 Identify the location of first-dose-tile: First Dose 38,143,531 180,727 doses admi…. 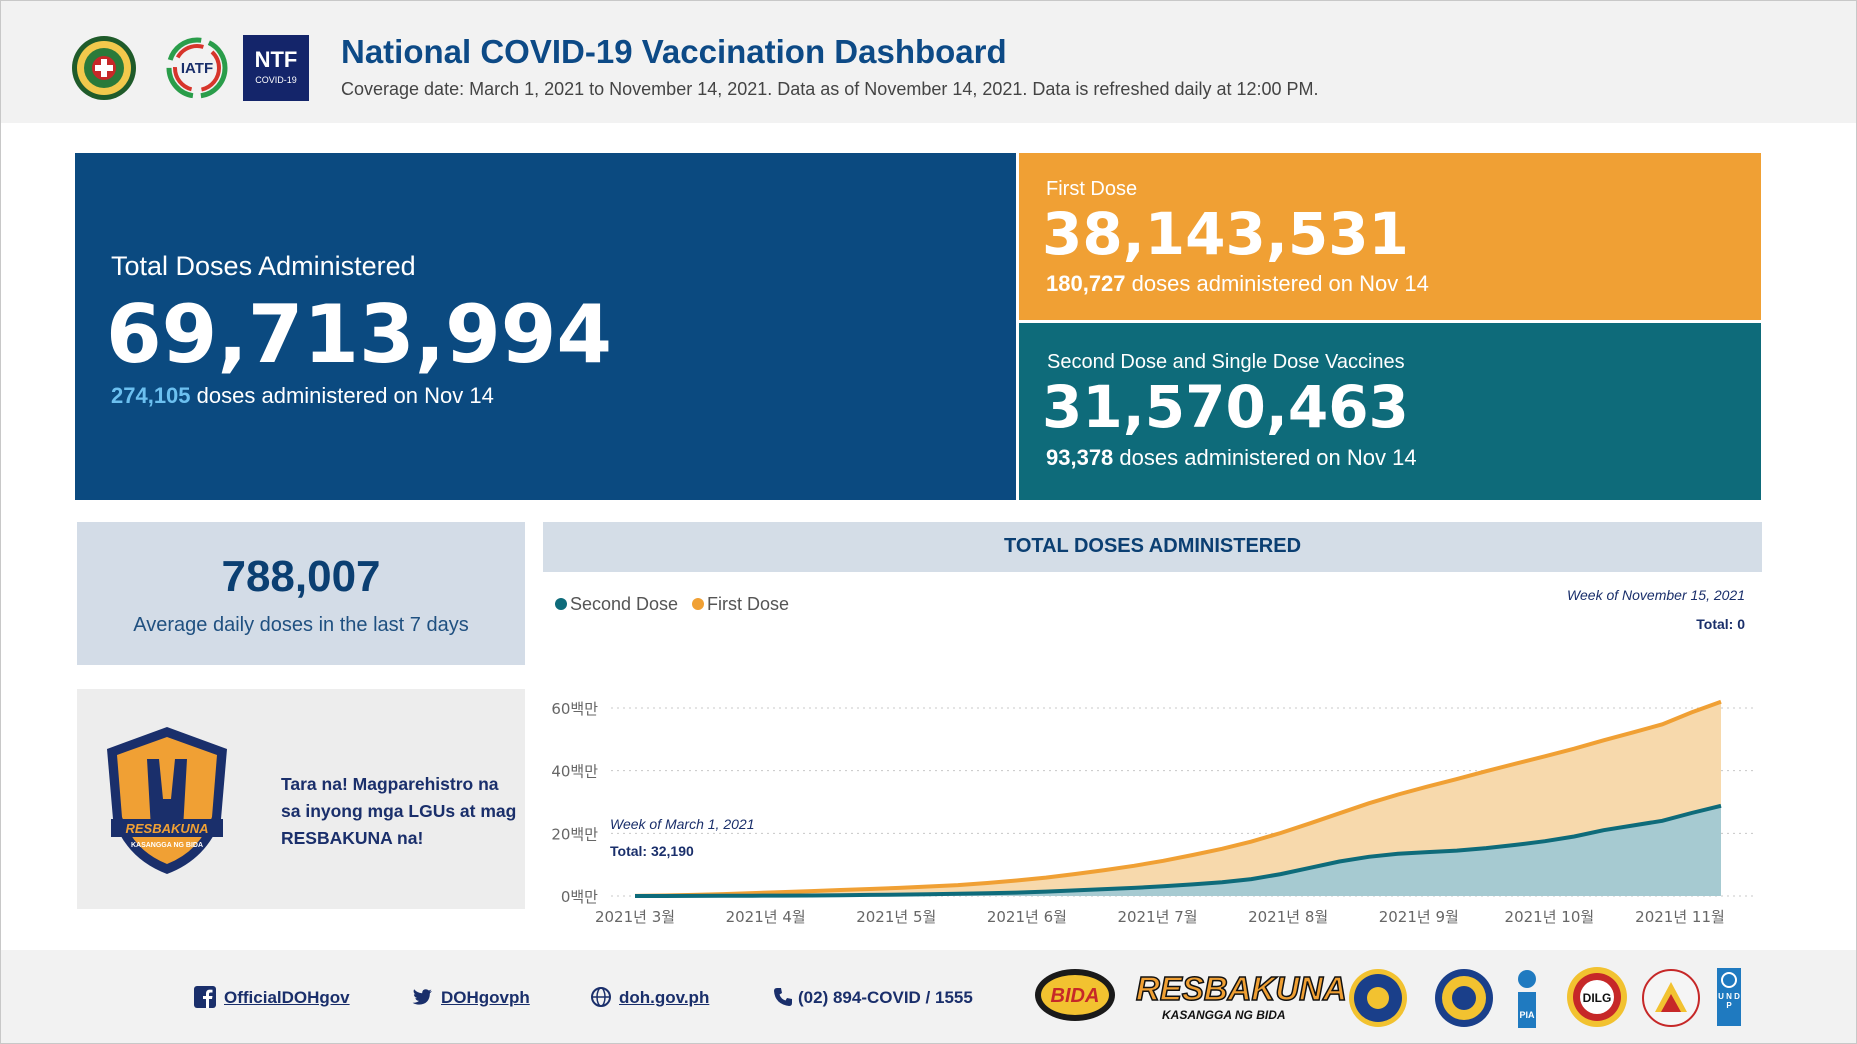
(1390, 236).